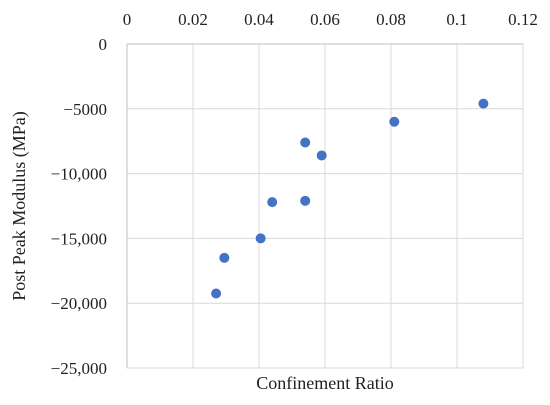 The image size is (550, 405). Describe the element at coordinates (79, 174) in the screenshot. I see `y-tick-label: −10,000` at that location.